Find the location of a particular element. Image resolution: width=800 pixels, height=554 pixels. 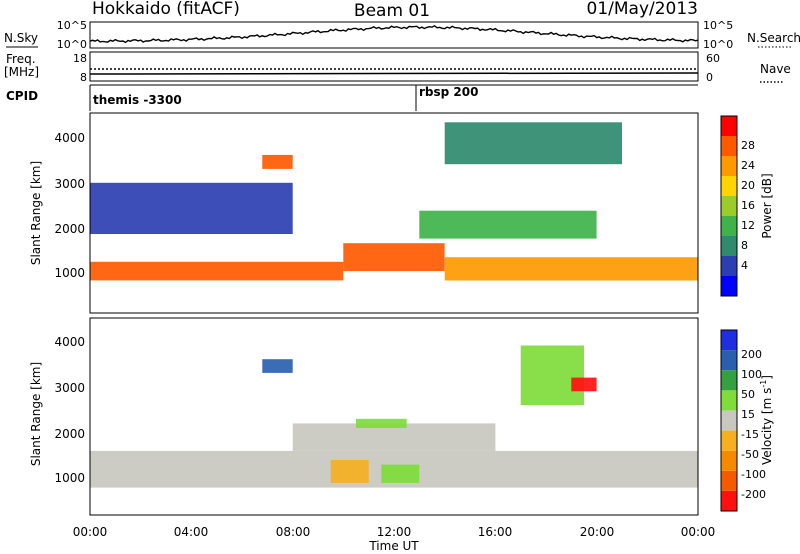

vel-cbar-label-exp: -1 is located at coordinates (763, 384).